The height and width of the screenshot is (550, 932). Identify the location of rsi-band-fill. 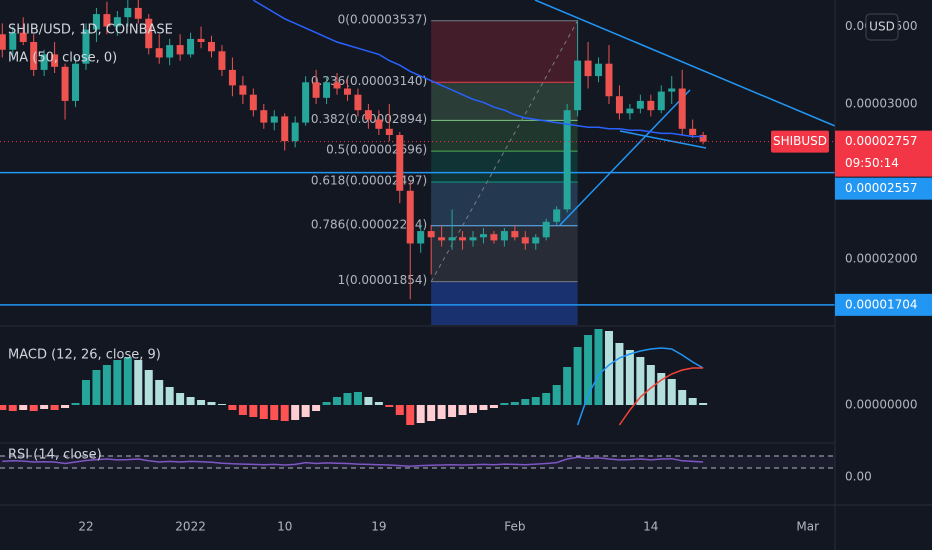
(417, 462).